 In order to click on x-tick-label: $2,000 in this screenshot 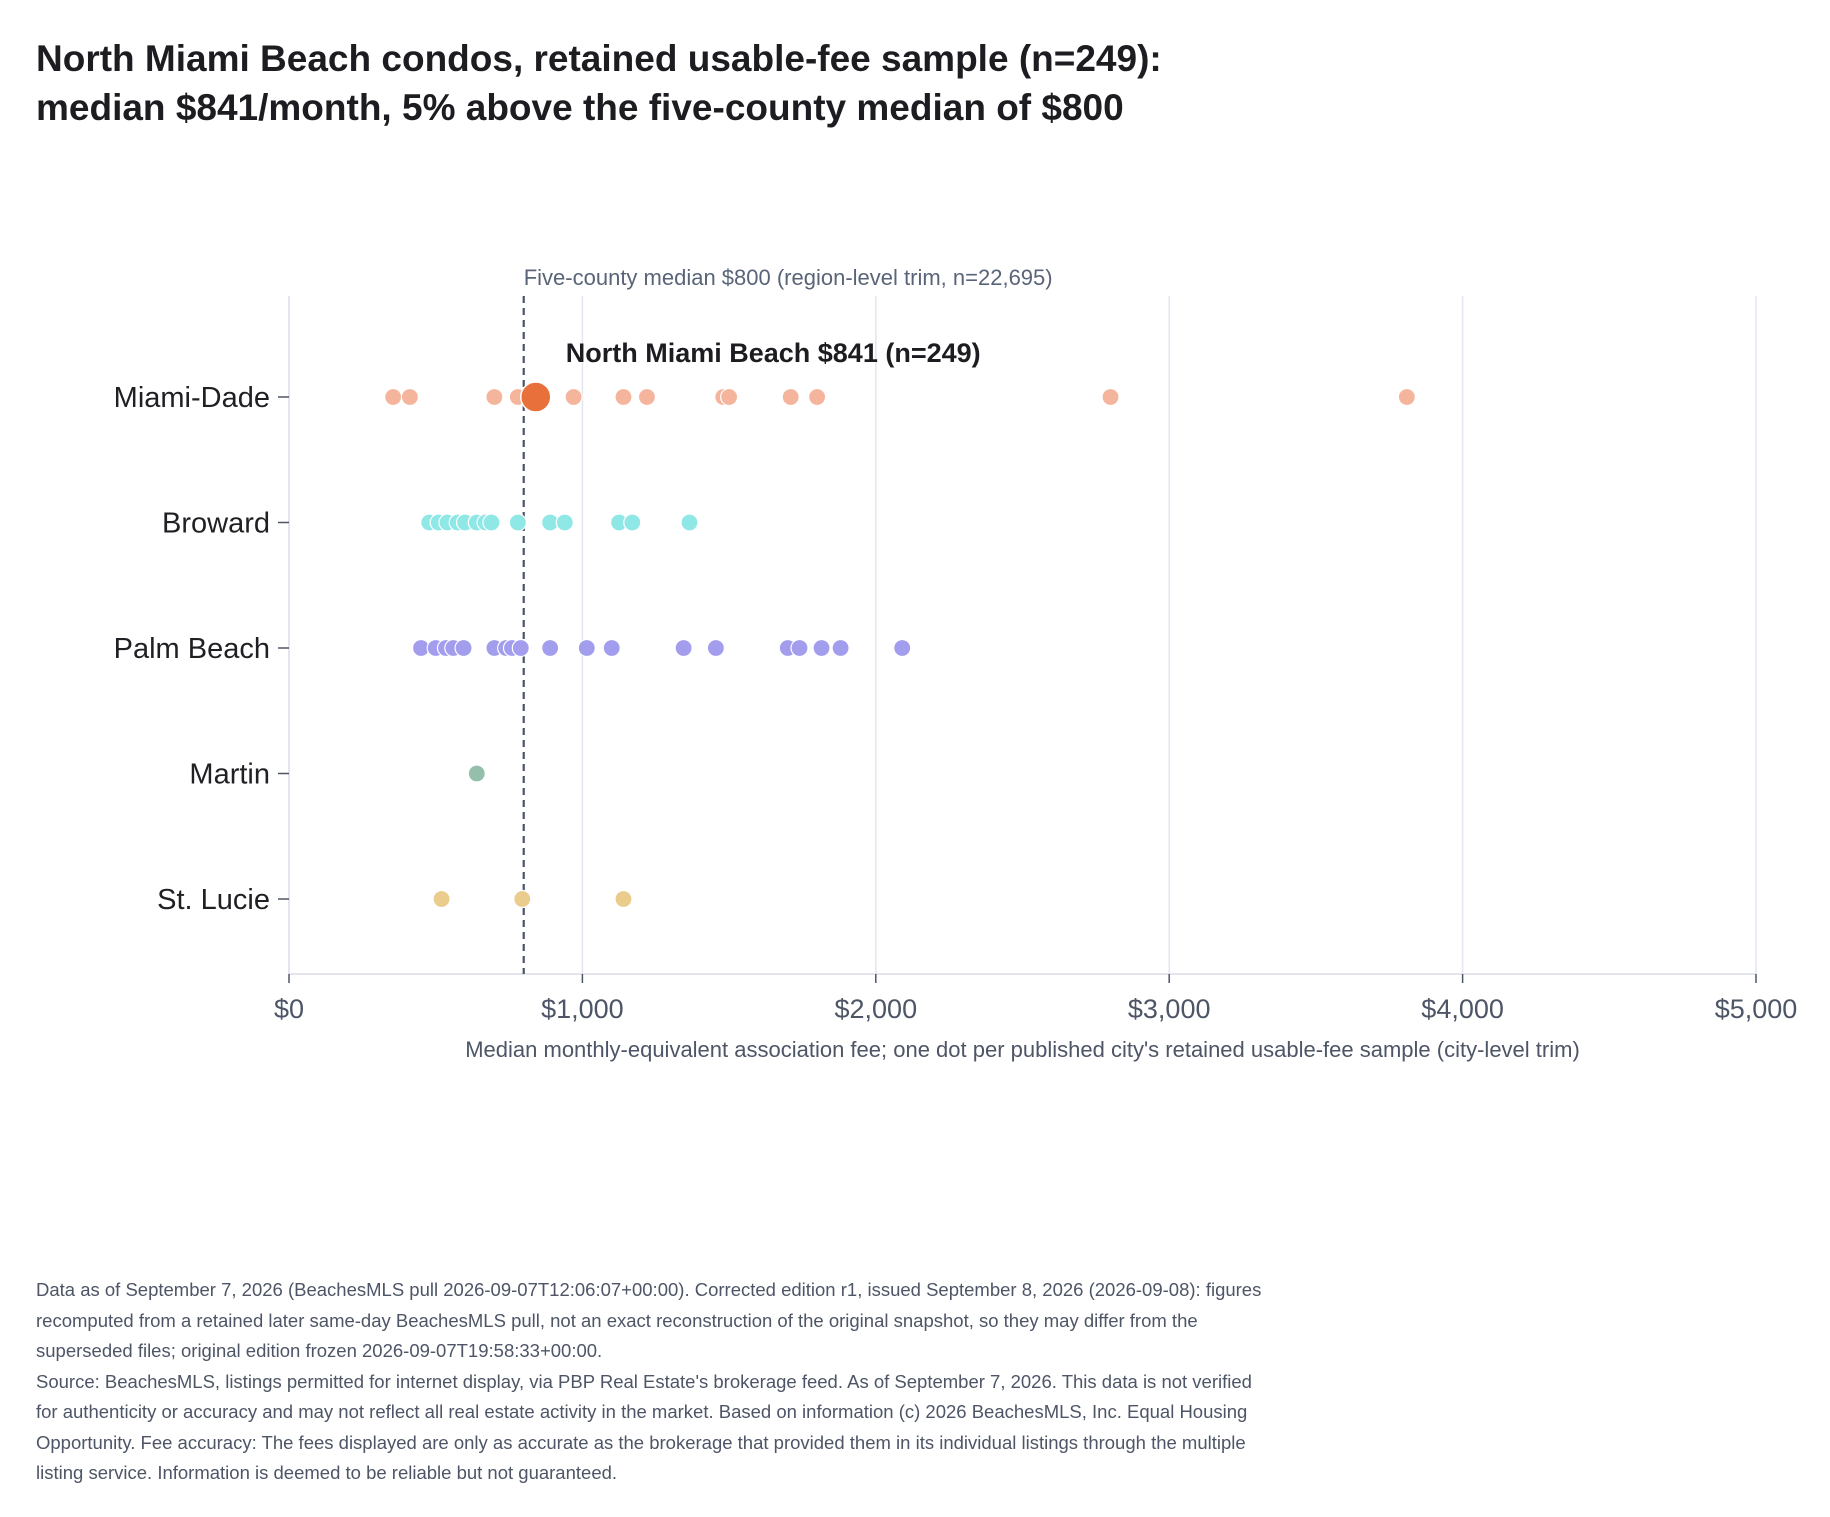, I will do `click(876, 1009)`.